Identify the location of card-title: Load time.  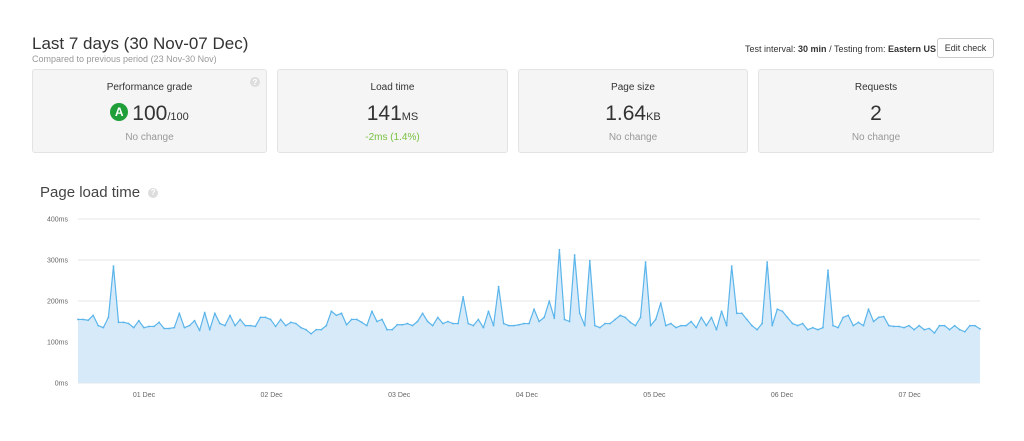
(392, 87).